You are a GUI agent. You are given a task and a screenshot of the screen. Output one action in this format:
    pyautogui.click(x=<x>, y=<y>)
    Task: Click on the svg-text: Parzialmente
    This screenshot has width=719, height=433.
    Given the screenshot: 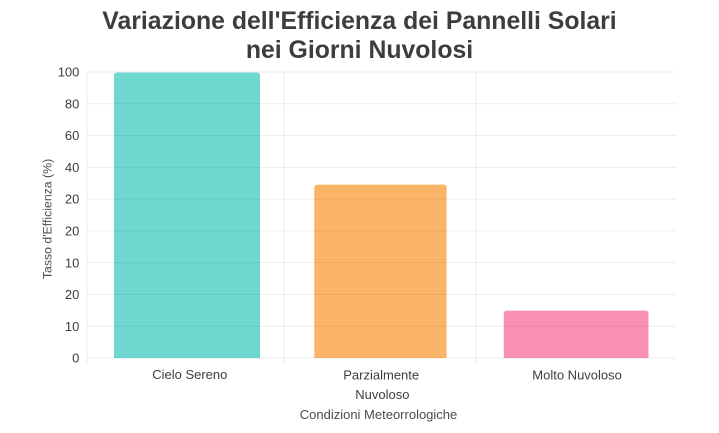 What is the action you would take?
    pyautogui.click(x=381, y=375)
    